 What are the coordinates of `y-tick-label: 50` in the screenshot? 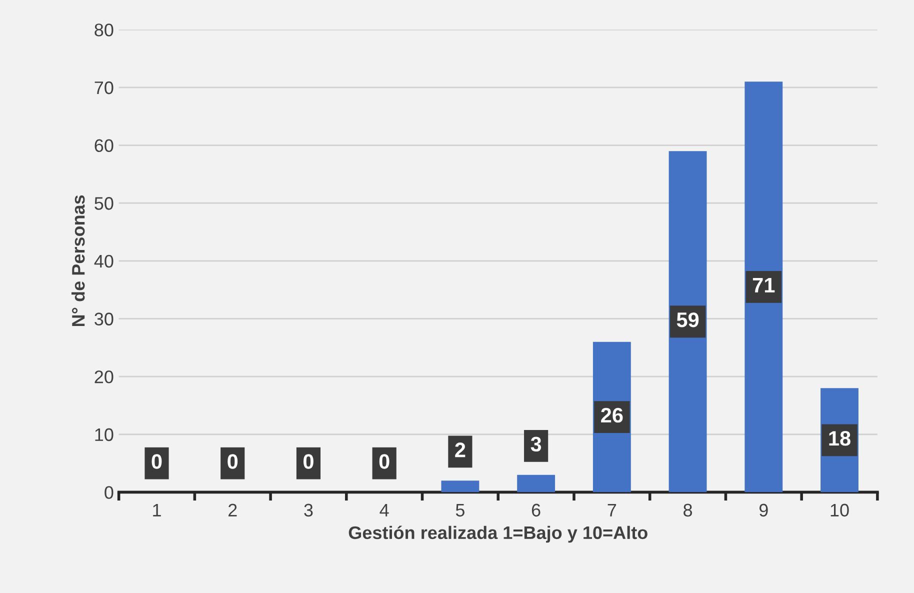 It's located at (104, 203).